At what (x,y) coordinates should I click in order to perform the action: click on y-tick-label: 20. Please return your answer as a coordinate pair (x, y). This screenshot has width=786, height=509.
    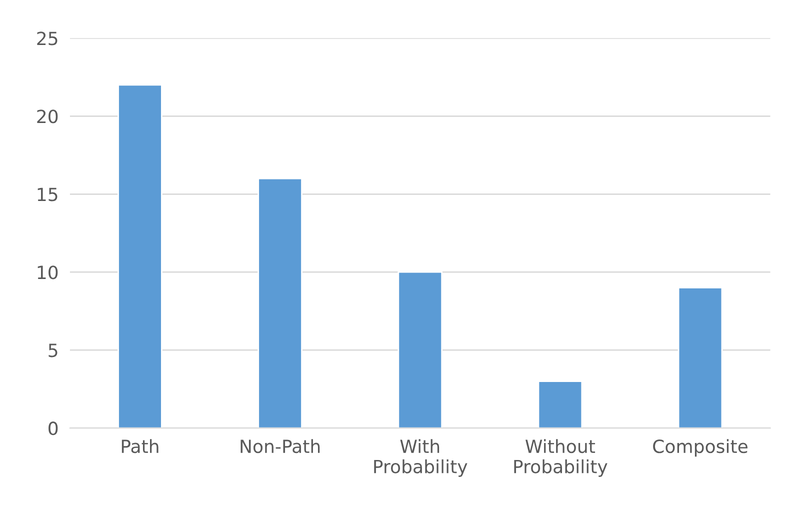
    Looking at the image, I should click on (47, 117).